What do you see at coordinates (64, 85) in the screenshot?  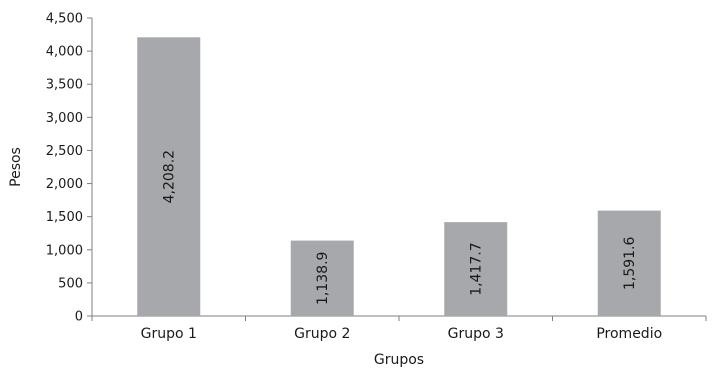 I see `y-tick-label: 3,500` at bounding box center [64, 85].